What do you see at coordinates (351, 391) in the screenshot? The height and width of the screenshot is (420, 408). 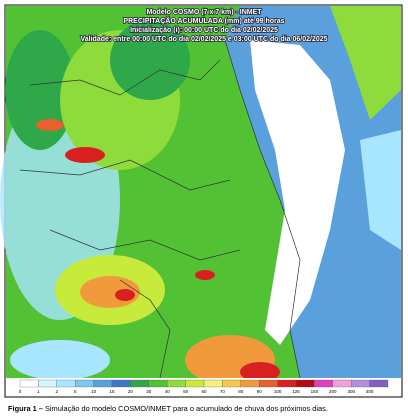 I see `colorbar-tick-label: 300` at bounding box center [351, 391].